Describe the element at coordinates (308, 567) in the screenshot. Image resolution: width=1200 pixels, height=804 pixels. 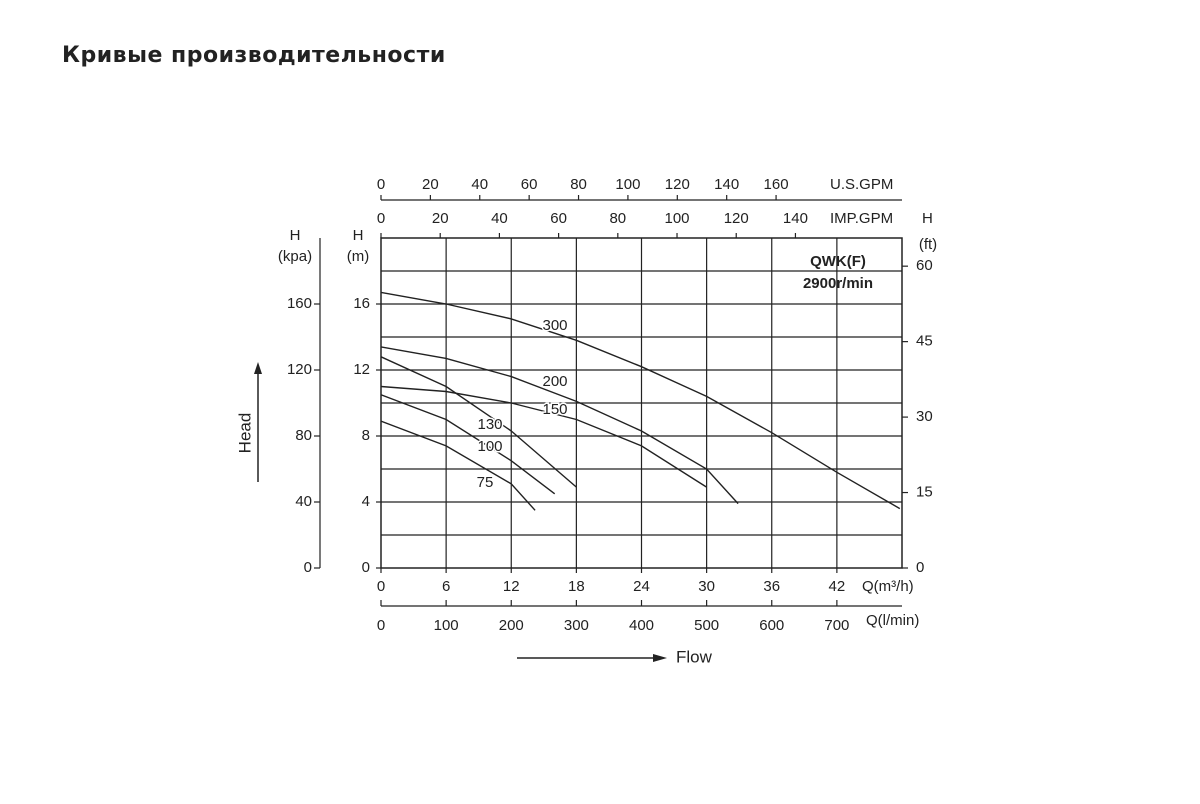
I see `y2-tick-label: 0` at that location.